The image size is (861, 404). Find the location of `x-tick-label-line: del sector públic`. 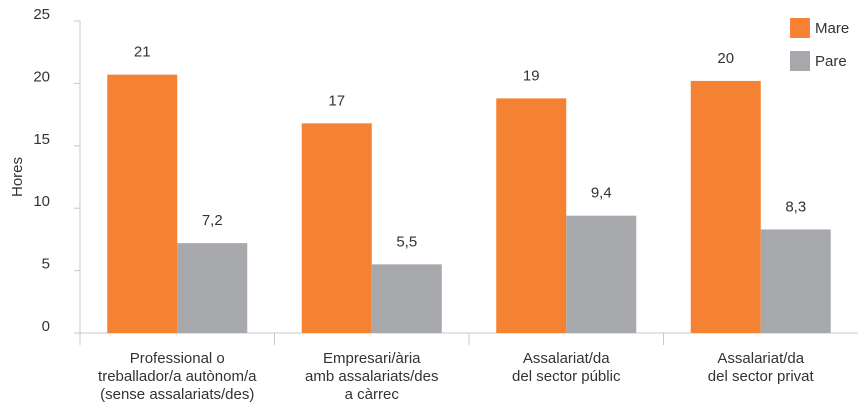

x-tick-label-line: del sector públic is located at coordinates (566, 376).